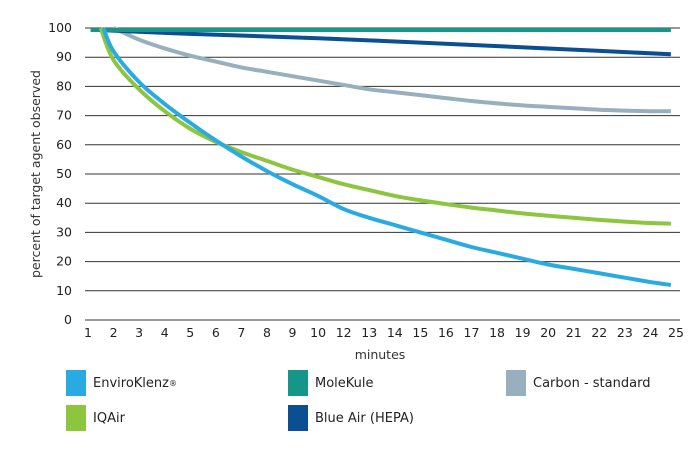  What do you see at coordinates (420, 332) in the screenshot?
I see `x-tick-label: 15` at bounding box center [420, 332].